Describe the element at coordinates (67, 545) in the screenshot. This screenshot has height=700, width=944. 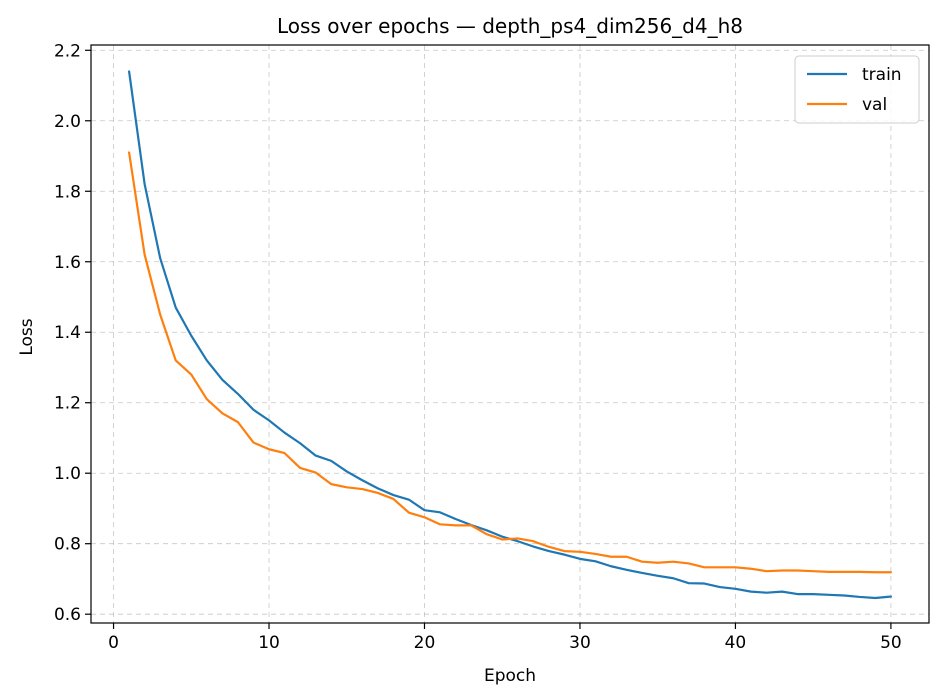
I see `y-tick-label: 0.8` at that location.